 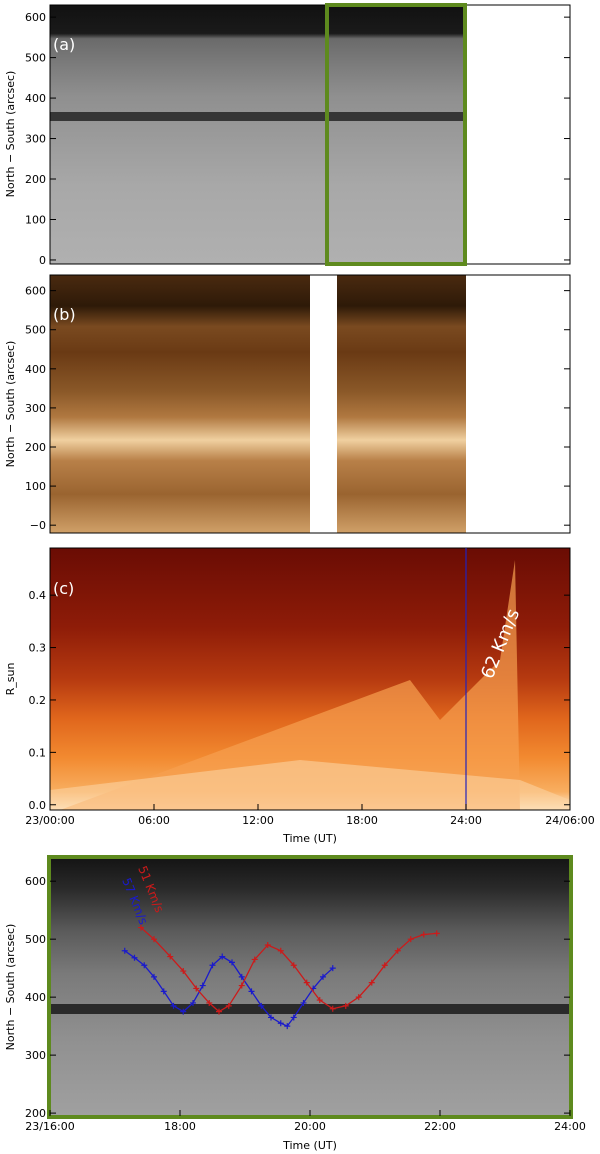 What do you see at coordinates (309, 1145) in the screenshot?
I see `zoom-xlabel: Time (UT)` at bounding box center [309, 1145].